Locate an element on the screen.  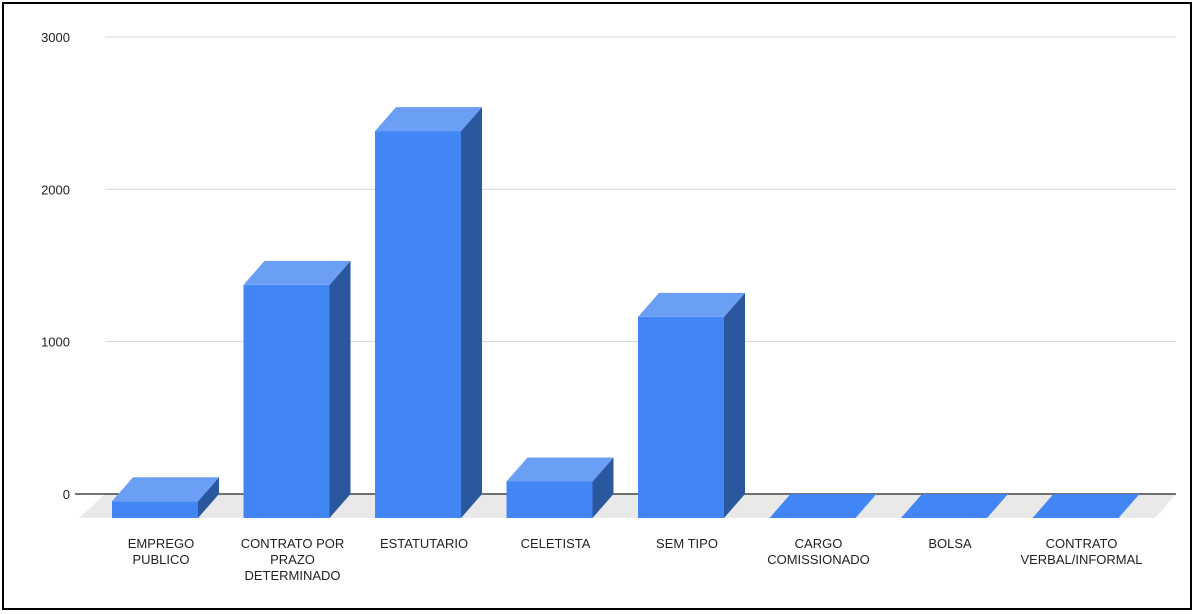
x-tick-label: BOLSA is located at coordinates (950, 543).